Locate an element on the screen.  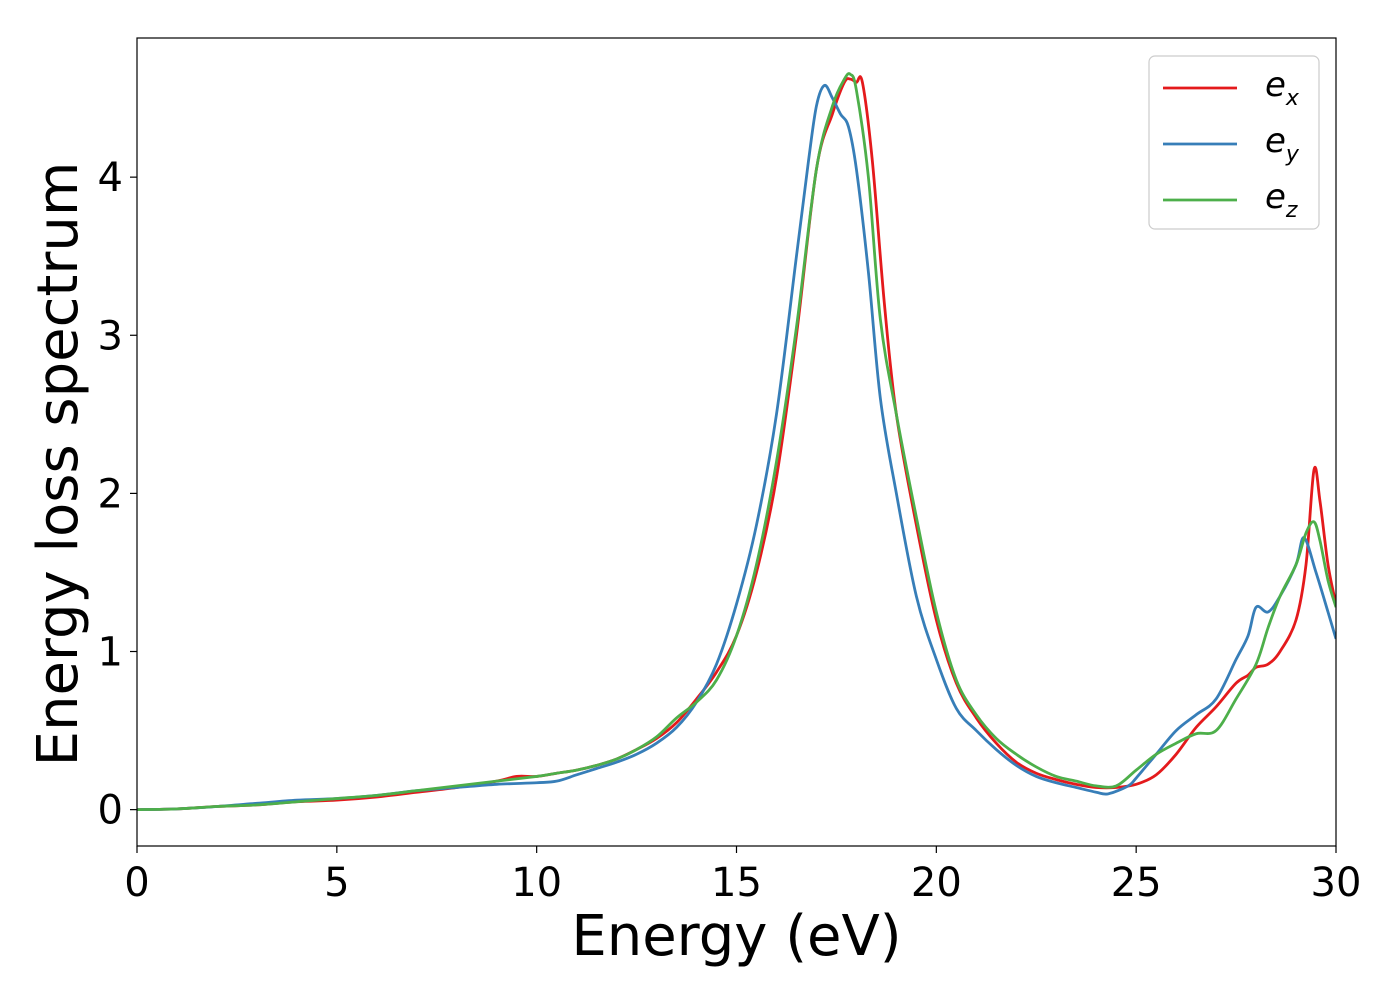
x-tick-label: 25 is located at coordinates (1136, 883).